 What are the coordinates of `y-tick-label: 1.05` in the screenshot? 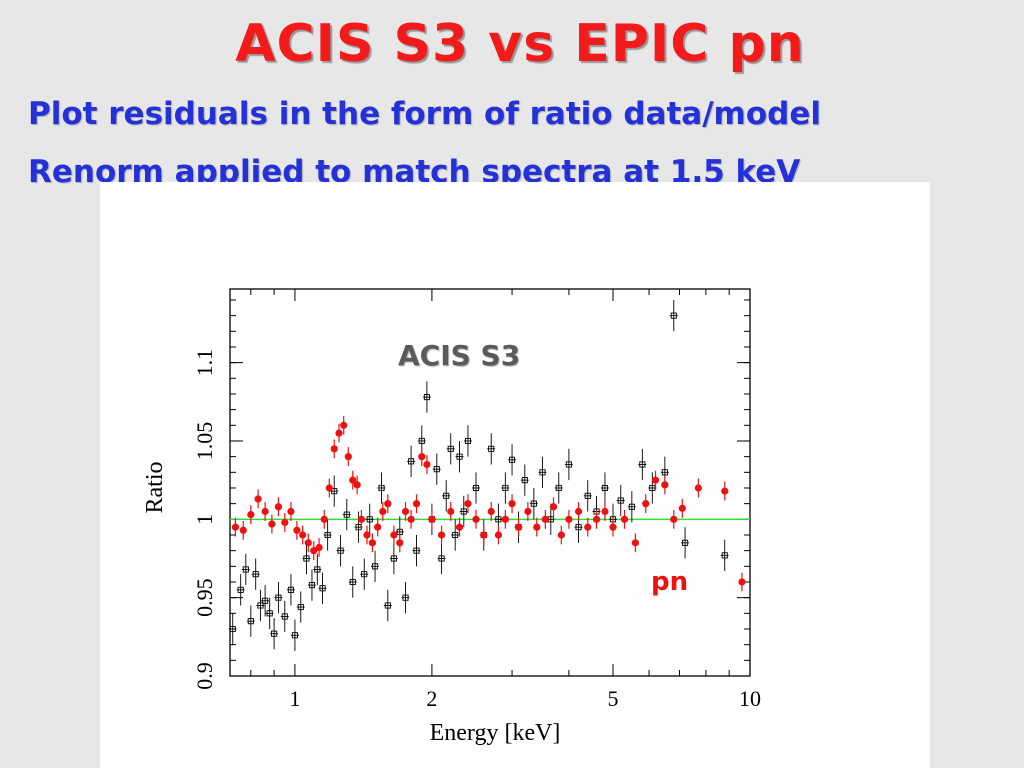 It's located at (204, 441).